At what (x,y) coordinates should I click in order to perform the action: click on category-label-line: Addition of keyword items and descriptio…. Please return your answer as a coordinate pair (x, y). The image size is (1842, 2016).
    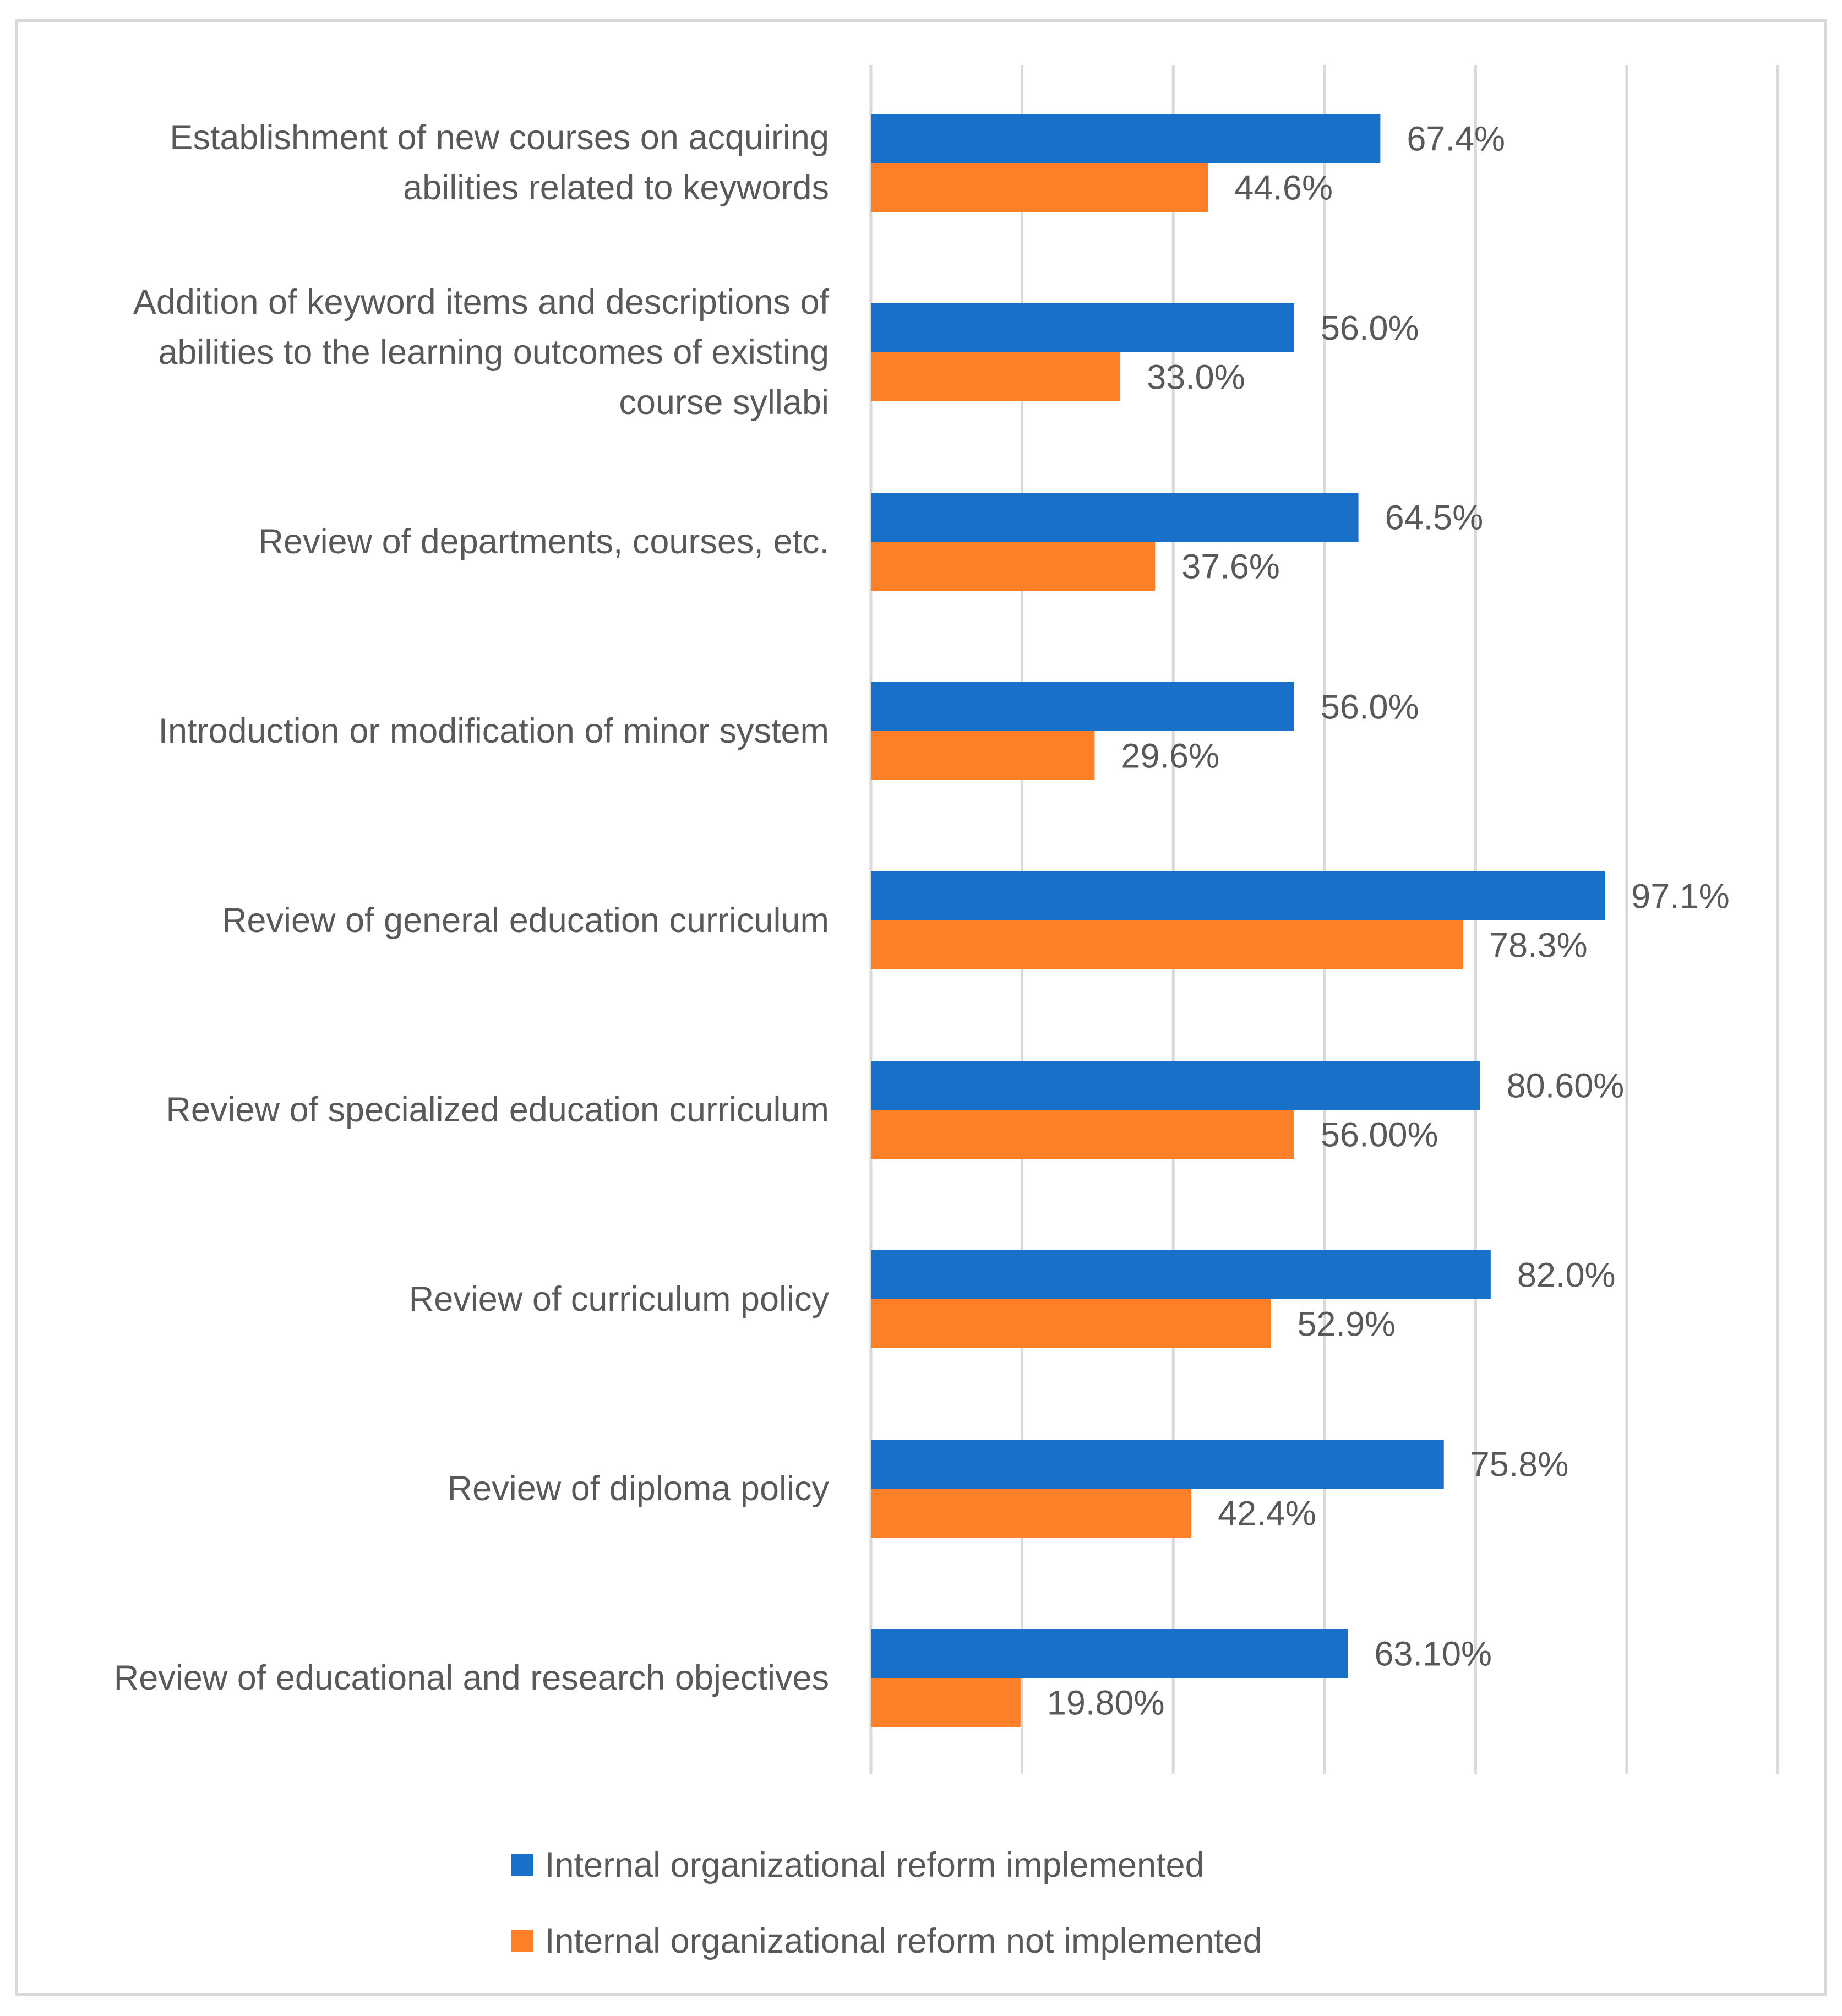
    Looking at the image, I should click on (481, 302).